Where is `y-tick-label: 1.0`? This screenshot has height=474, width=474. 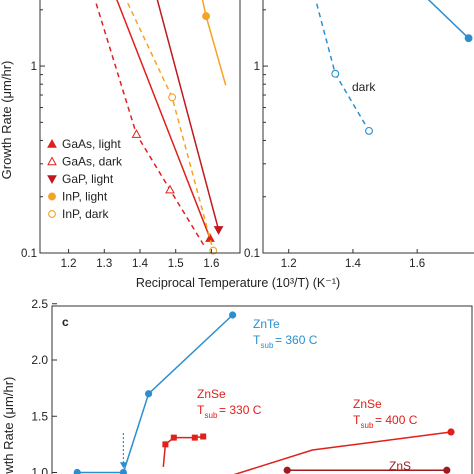
y-tick-label: 1.0 is located at coordinates (39, 470).